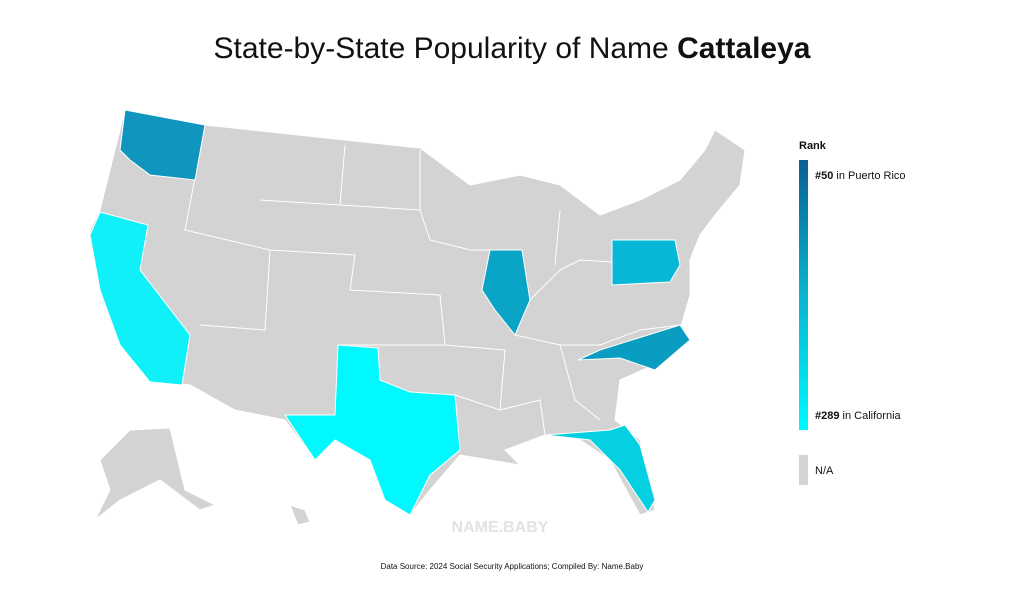 The image size is (1024, 600). I want to click on hawaii, so click(300, 515).